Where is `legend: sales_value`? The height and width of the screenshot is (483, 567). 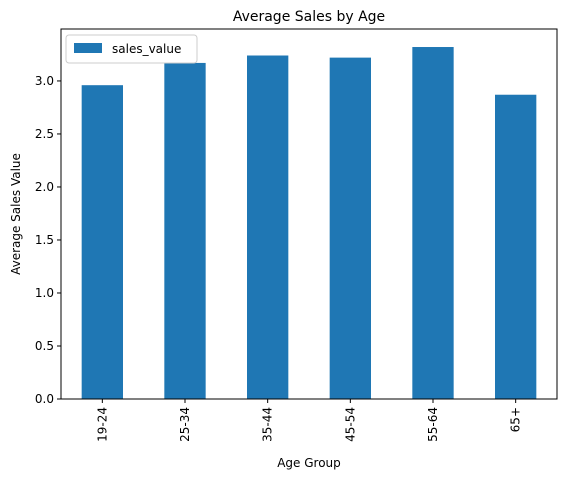
legend: sales_value is located at coordinates (131, 49).